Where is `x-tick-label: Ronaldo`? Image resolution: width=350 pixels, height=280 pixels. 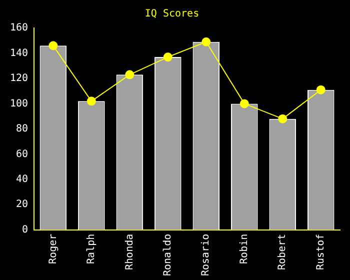
x-tick-label: Ronaldo is located at coordinates (168, 255).